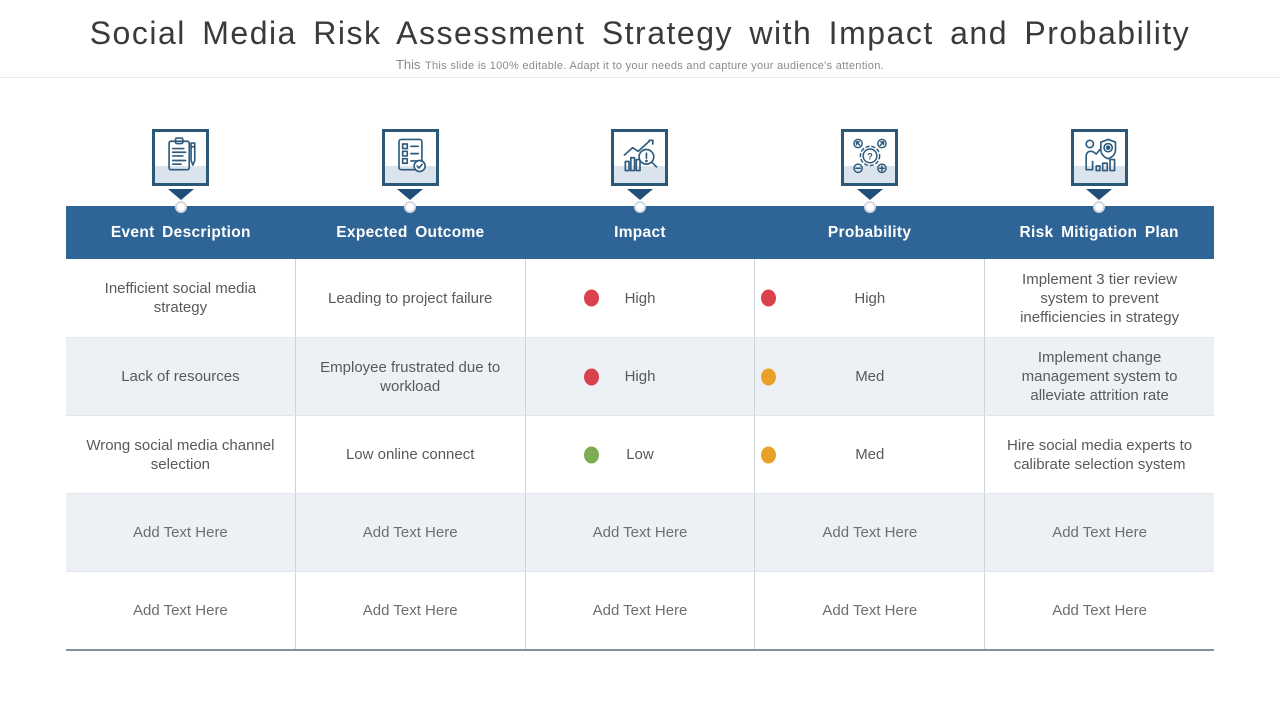 The image size is (1280, 720). I want to click on icon-col-risk-mitigation-plan, so click(1099, 171).